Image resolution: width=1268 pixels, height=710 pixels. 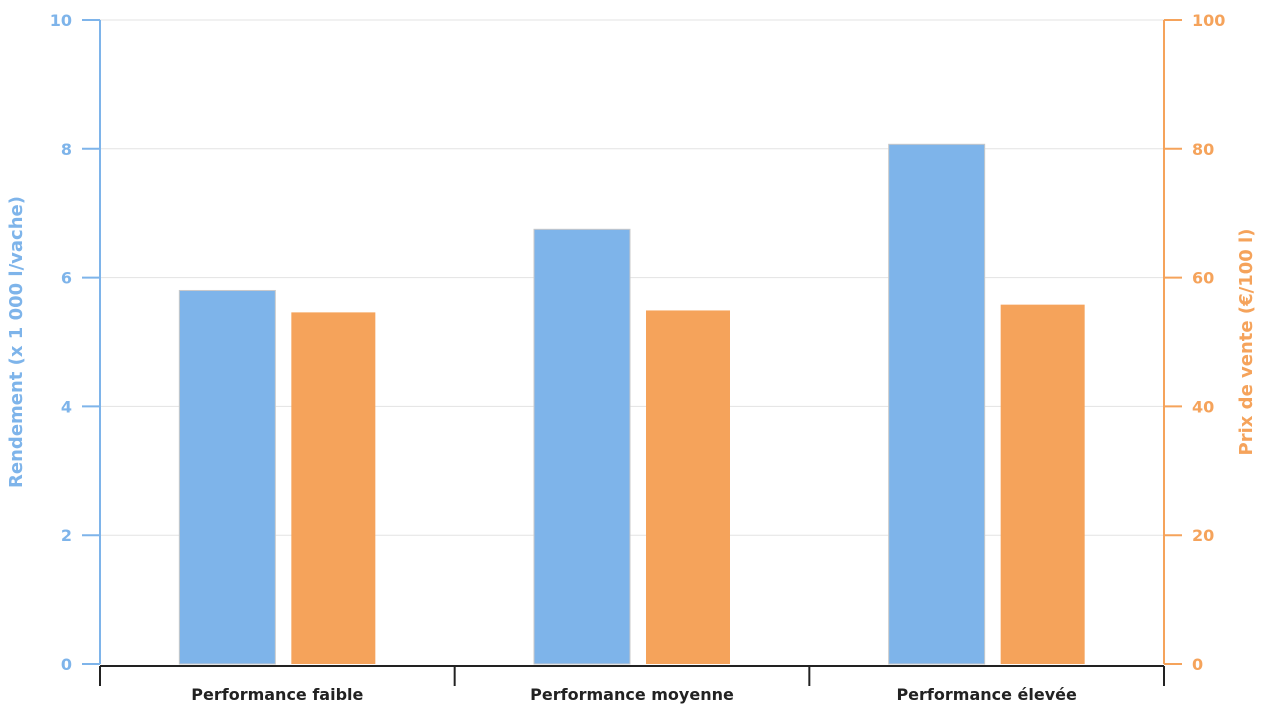 What do you see at coordinates (1197, 664) in the screenshot?
I see `y-right-tick-label: 0` at bounding box center [1197, 664].